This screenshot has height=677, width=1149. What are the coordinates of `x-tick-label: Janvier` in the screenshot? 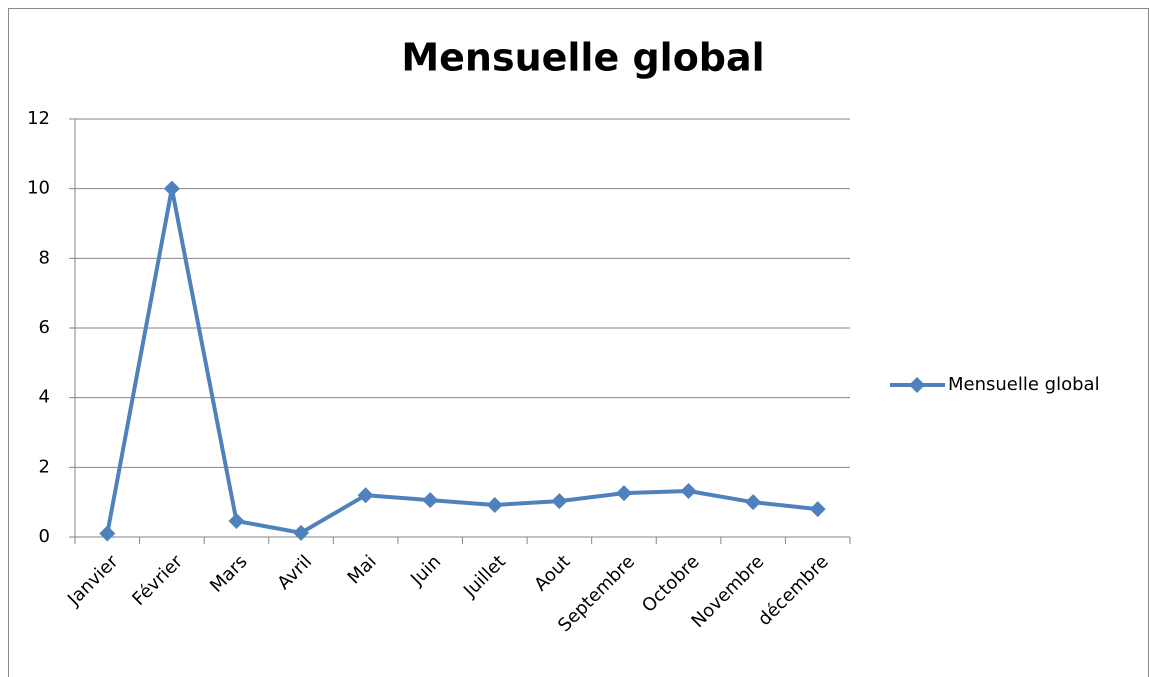 It's located at (93, 581).